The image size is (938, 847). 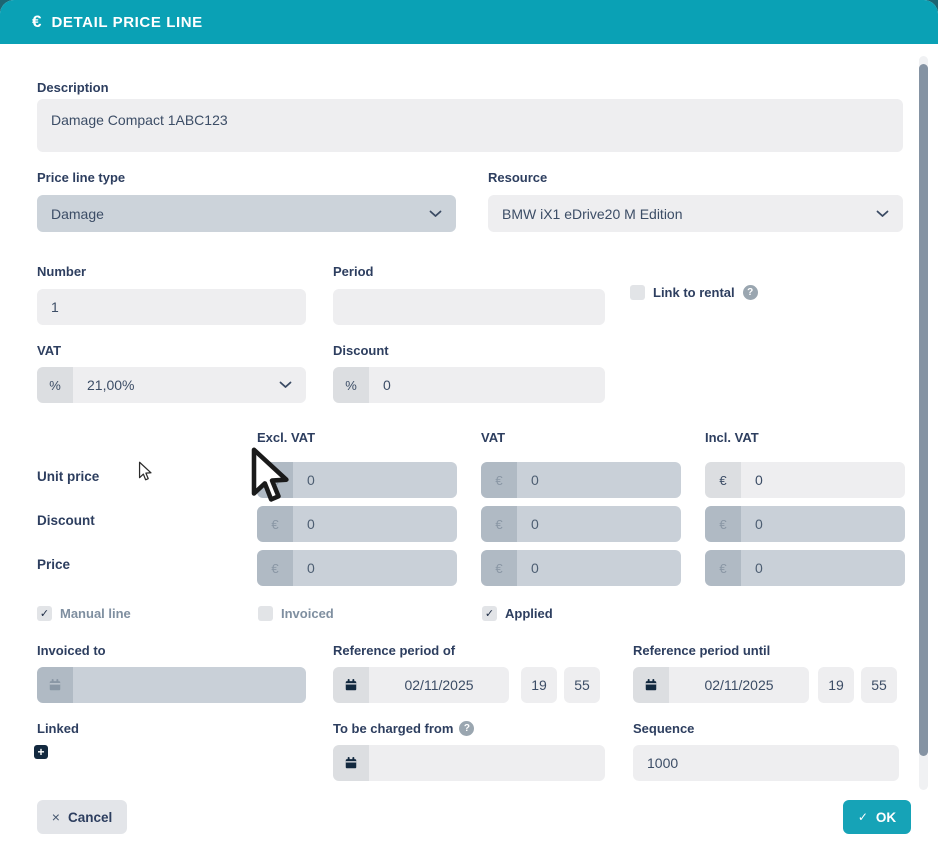 I want to click on number-value: 1, so click(x=55, y=307).